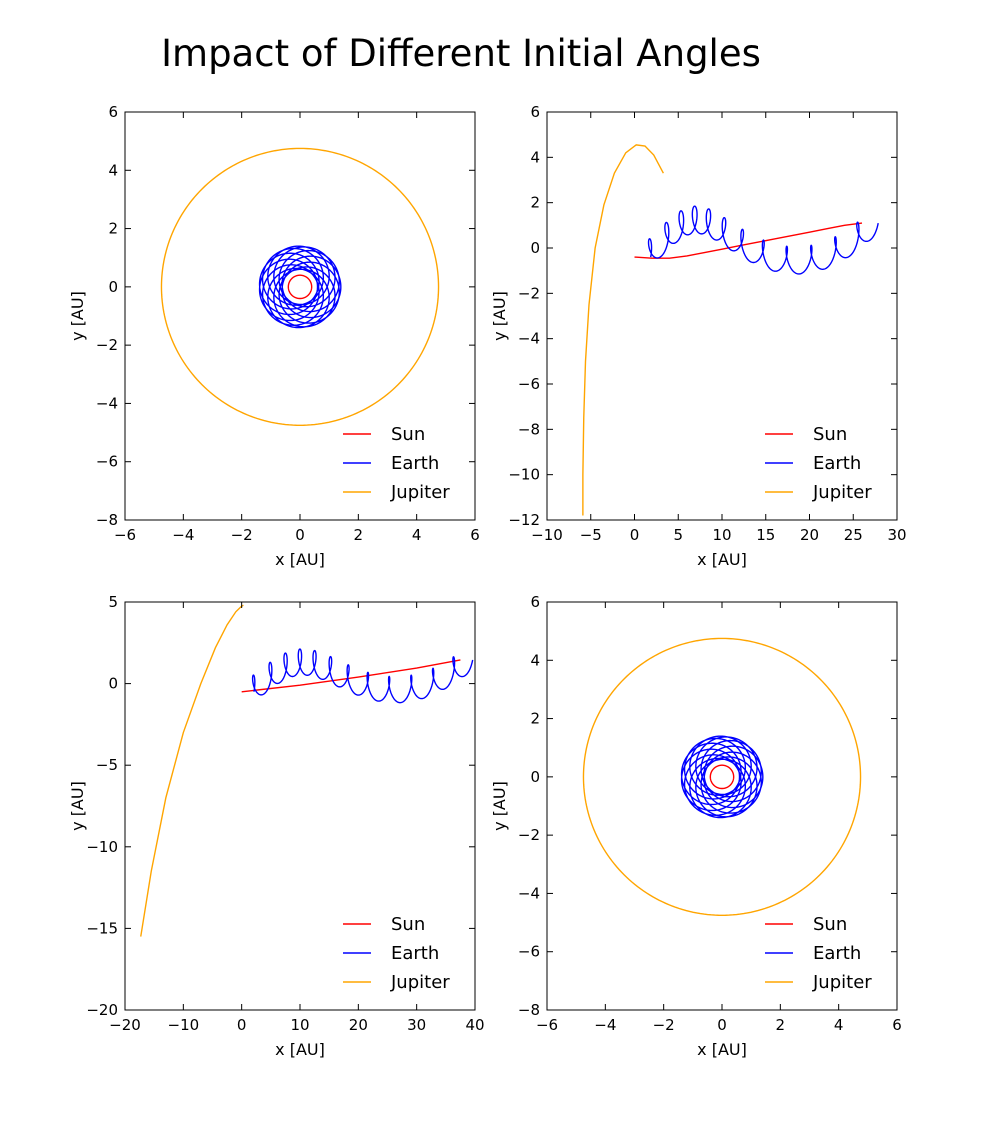 Image resolution: width=996 pixels, height=1123 pixels. Describe the element at coordinates (184, 1025) in the screenshot. I see `x-tick-label: −10` at that location.